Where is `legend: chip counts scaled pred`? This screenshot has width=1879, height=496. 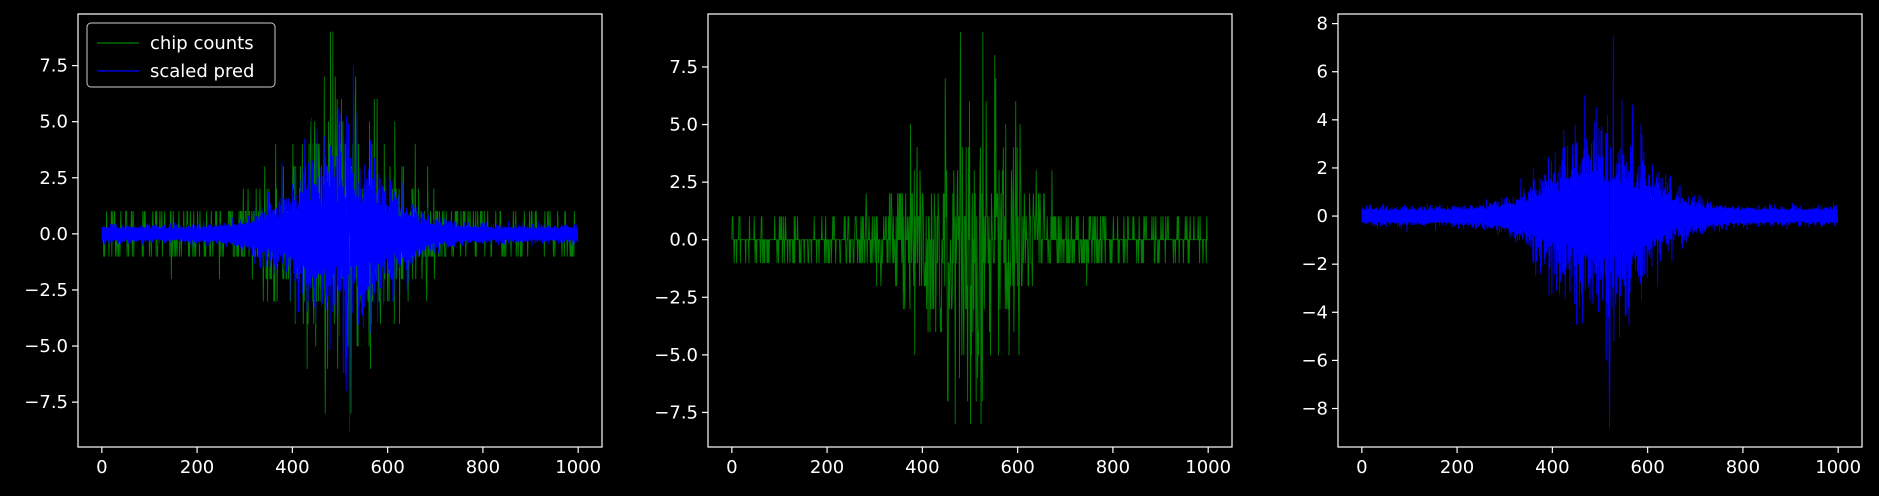 legend: chip counts scaled pred is located at coordinates (181, 55).